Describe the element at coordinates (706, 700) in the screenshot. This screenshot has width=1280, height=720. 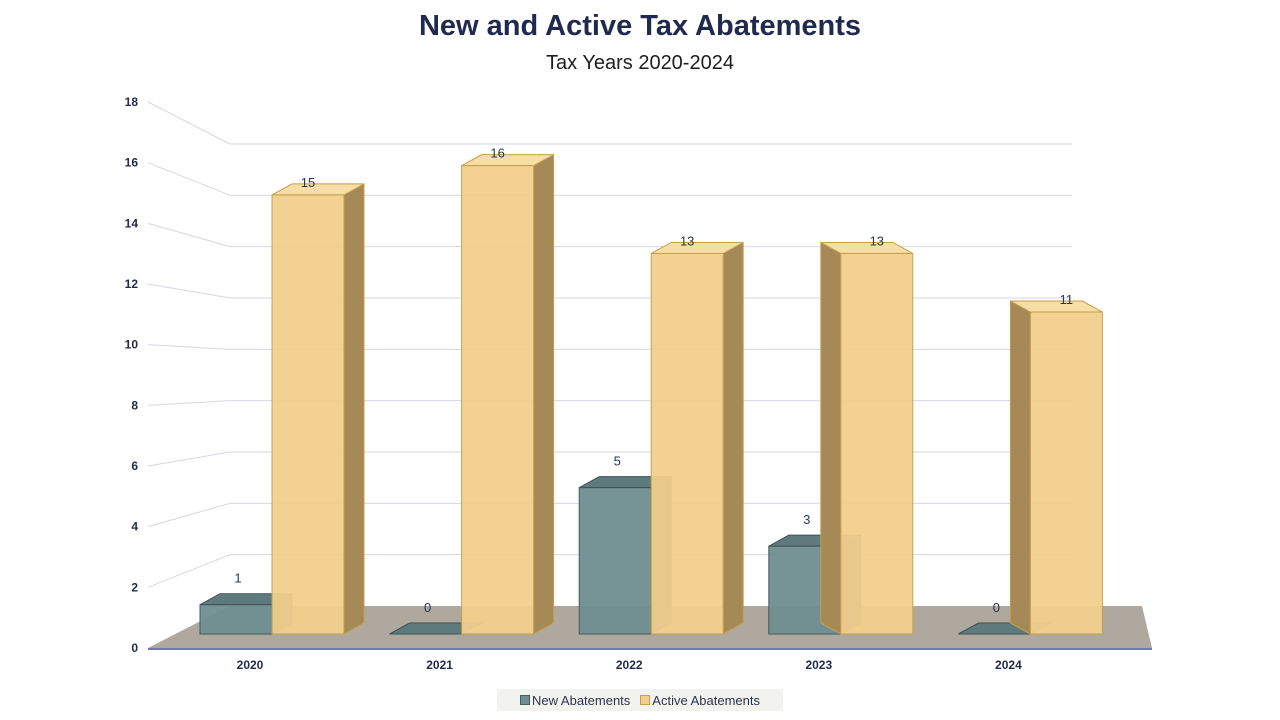
I see `legend-label-active: Active Abatements` at that location.